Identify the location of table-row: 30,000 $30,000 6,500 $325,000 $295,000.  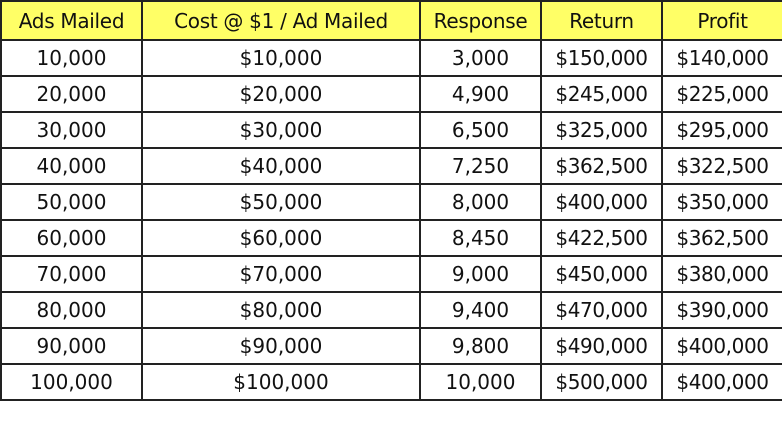
(391, 130).